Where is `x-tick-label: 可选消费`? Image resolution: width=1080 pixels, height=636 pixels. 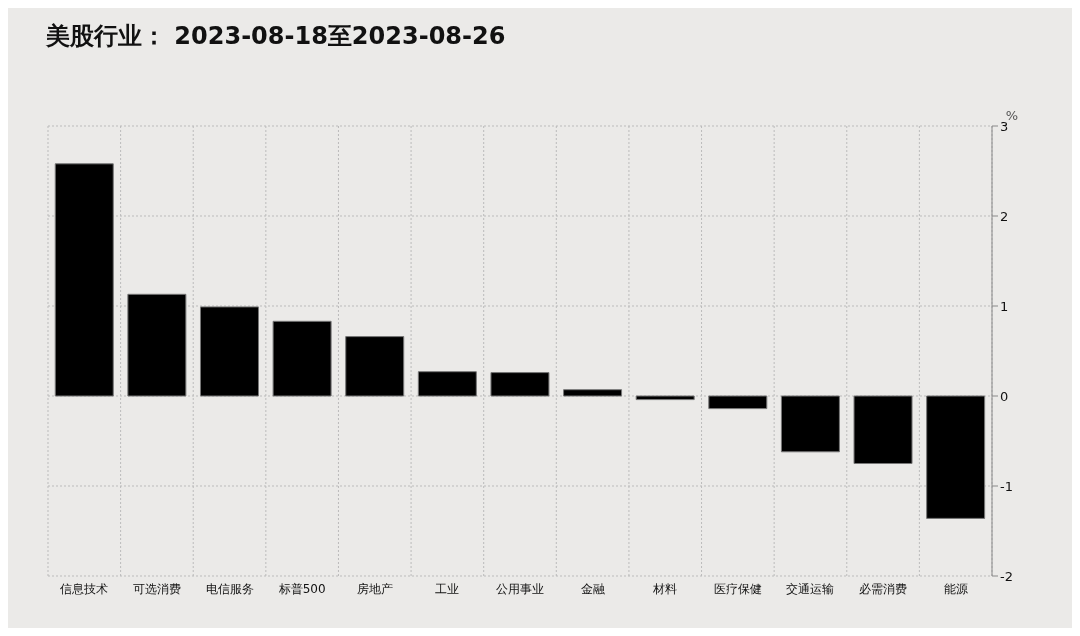 x-tick-label: 可选消费 is located at coordinates (156, 588).